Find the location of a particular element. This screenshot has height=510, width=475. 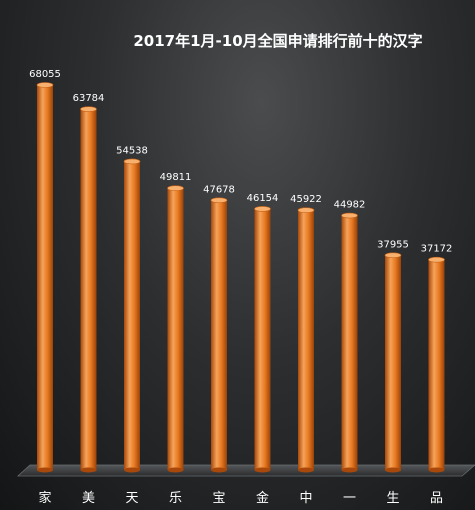

category-label-6: 金 is located at coordinates (262, 498).